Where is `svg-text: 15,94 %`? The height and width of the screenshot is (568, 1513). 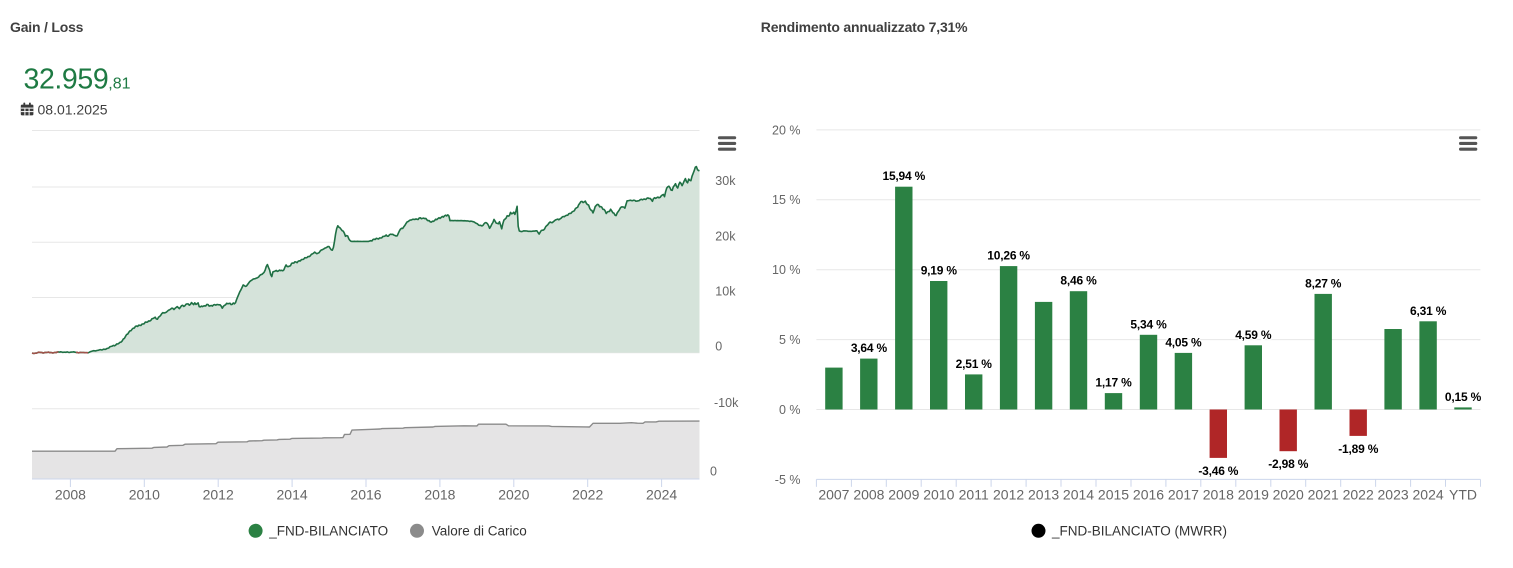 svg-text: 15,94 % is located at coordinates (903, 176).